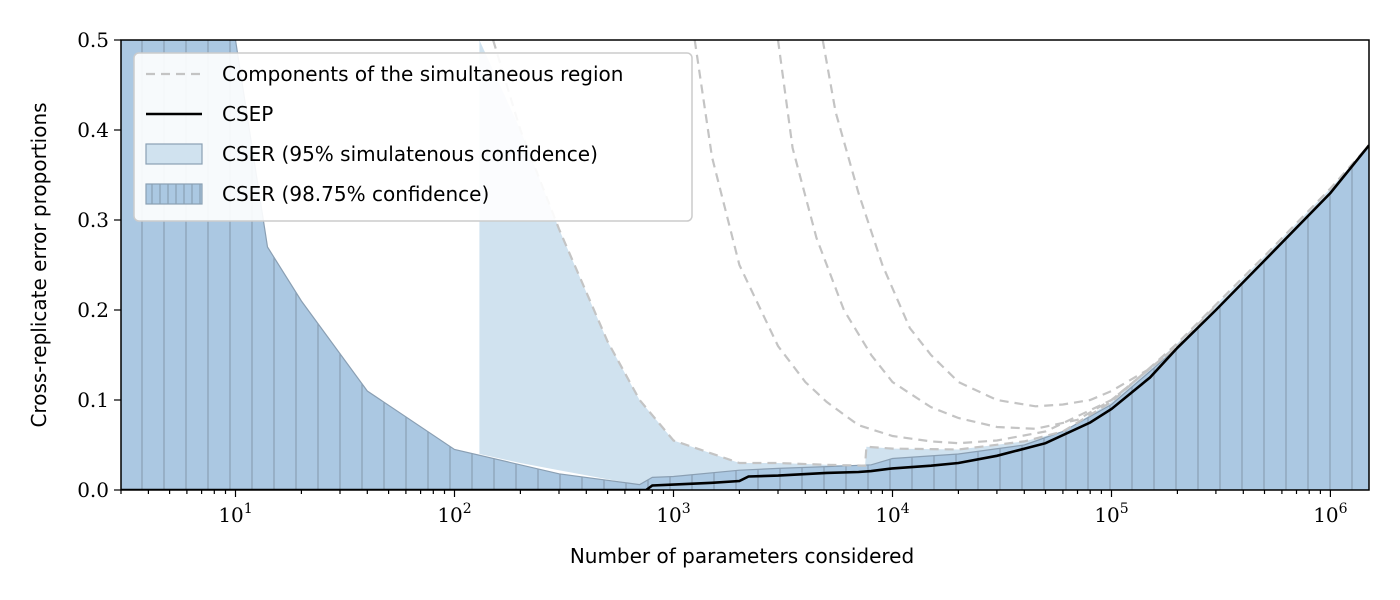  What do you see at coordinates (247, 114) in the screenshot?
I see `legend-label: CSEP` at bounding box center [247, 114].